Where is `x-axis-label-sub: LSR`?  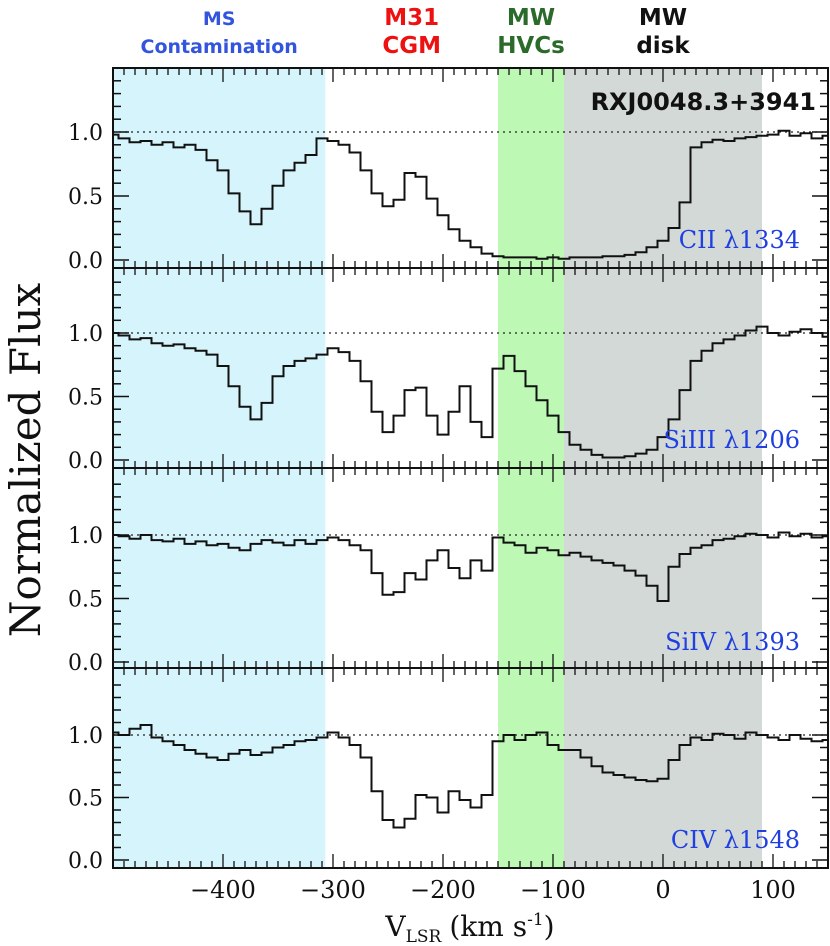
x-axis-label-sub: LSR is located at coordinates (424, 936).